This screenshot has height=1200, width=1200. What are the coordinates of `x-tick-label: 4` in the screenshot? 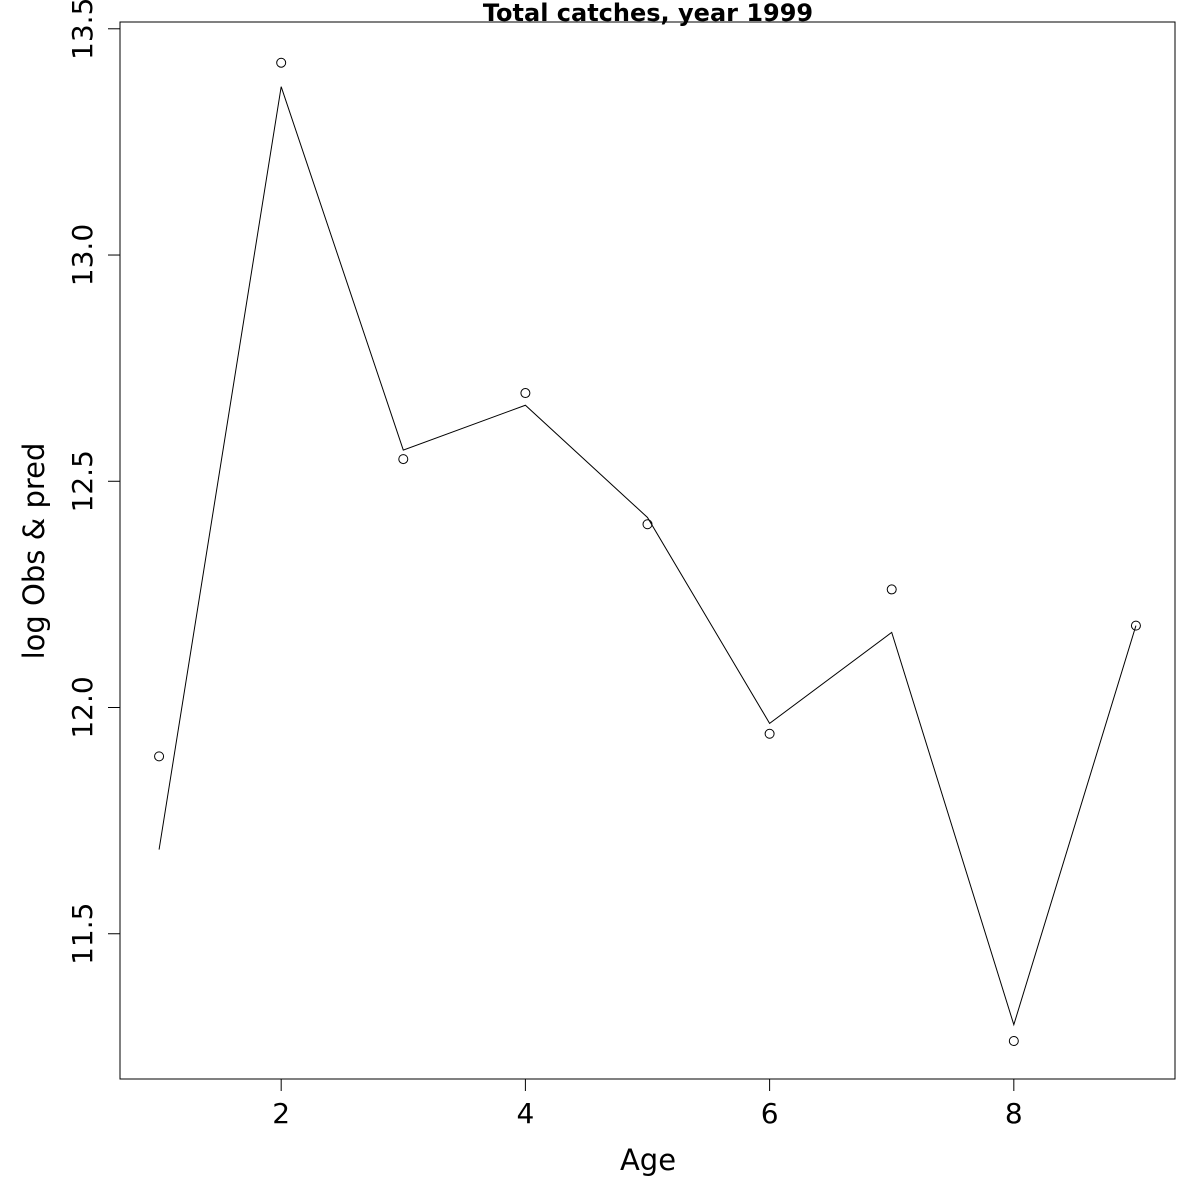 It's located at (525, 1113).